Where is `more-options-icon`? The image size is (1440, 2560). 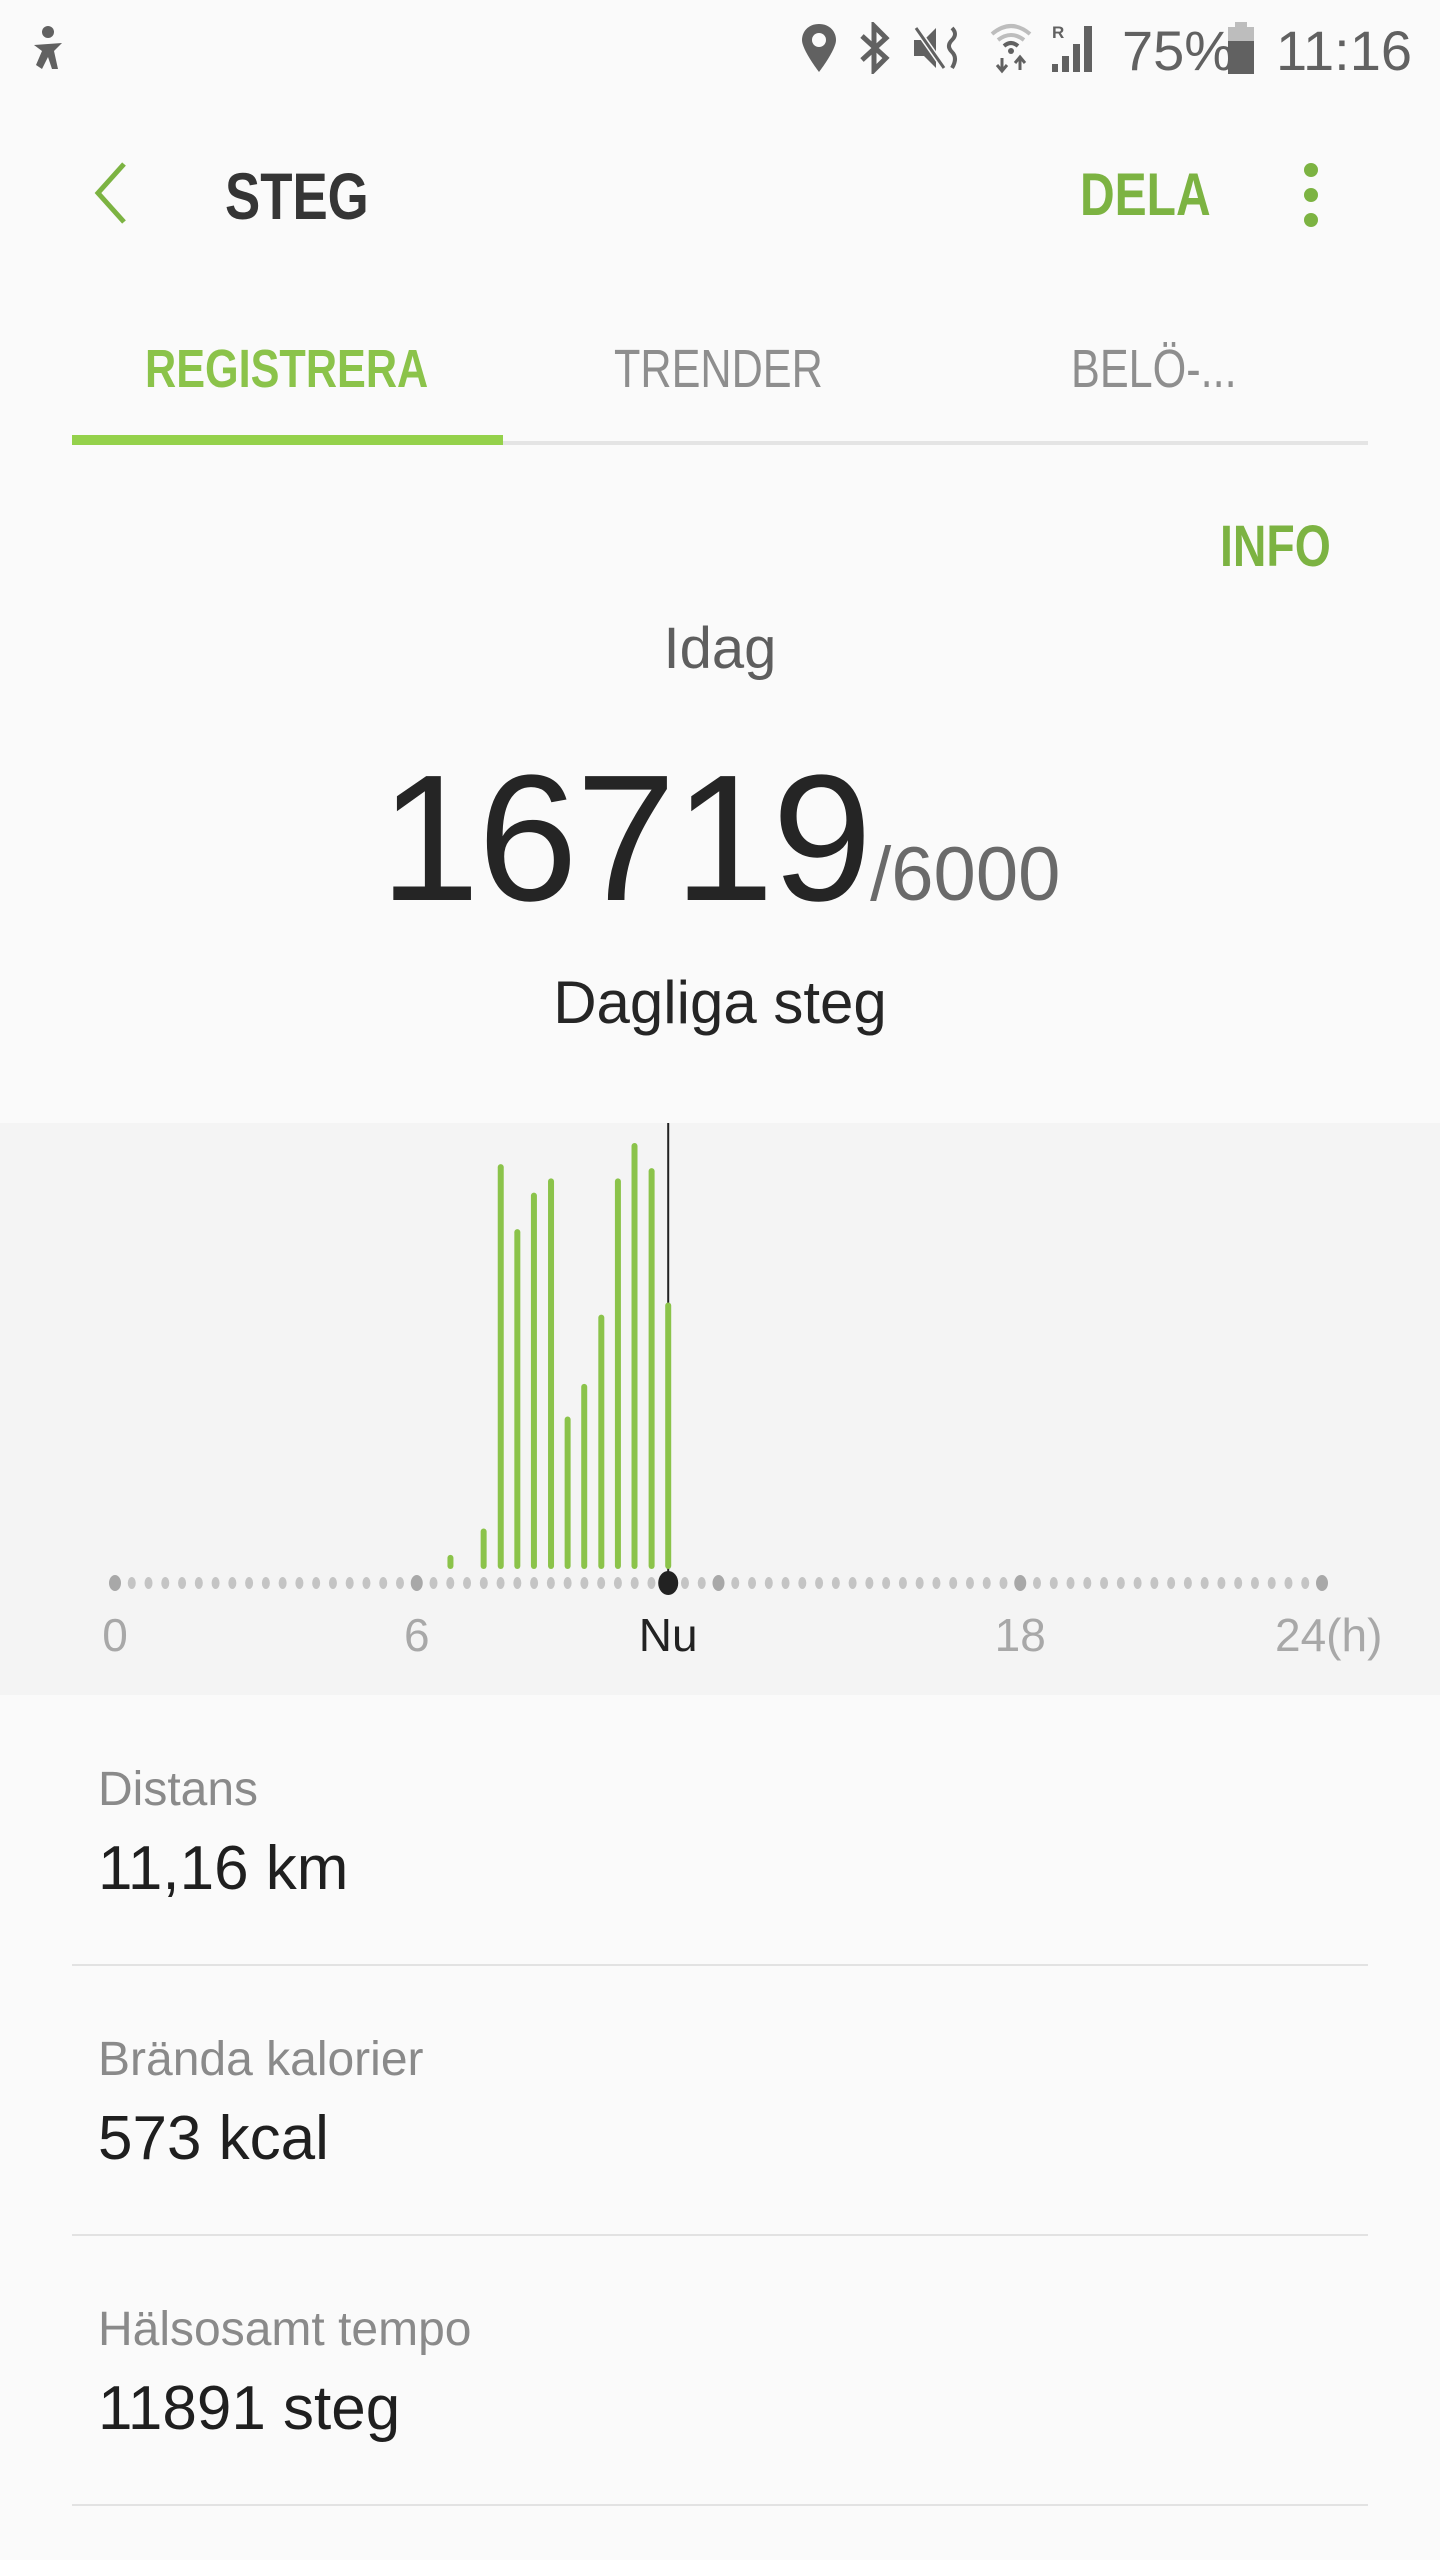
more-options-icon is located at coordinates (1311, 195).